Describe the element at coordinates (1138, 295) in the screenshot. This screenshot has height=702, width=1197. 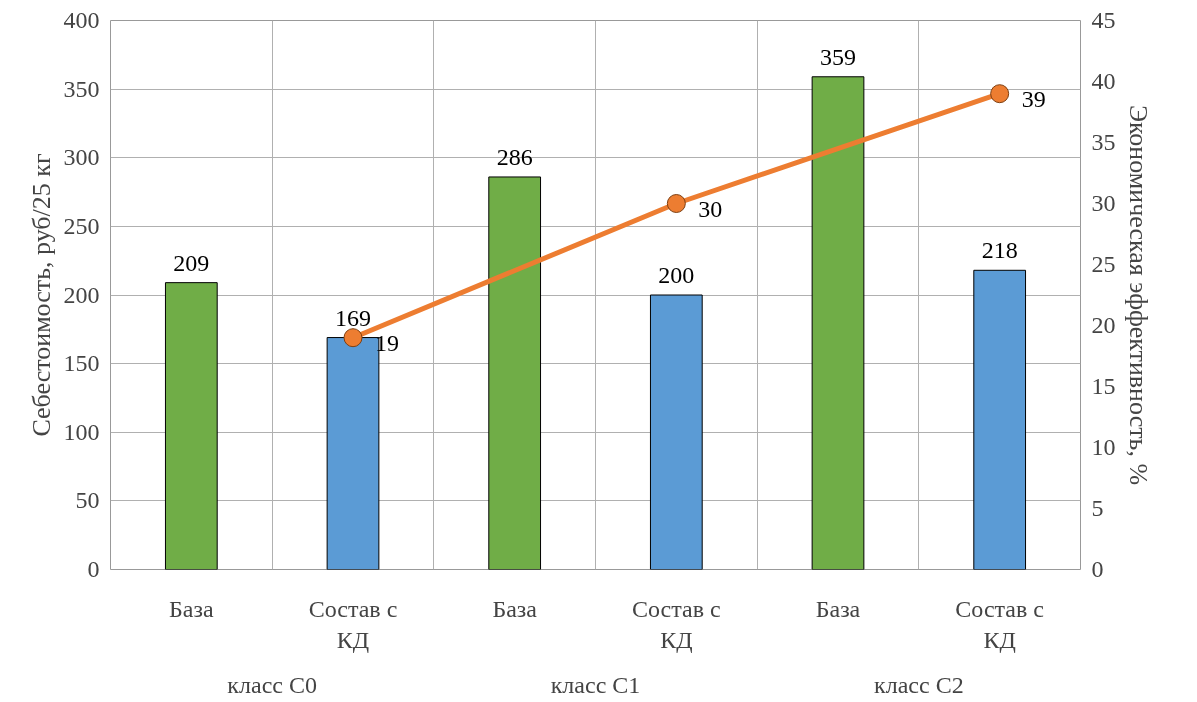
I see `y2-axis-title: Экономическая эффективность, %` at that location.